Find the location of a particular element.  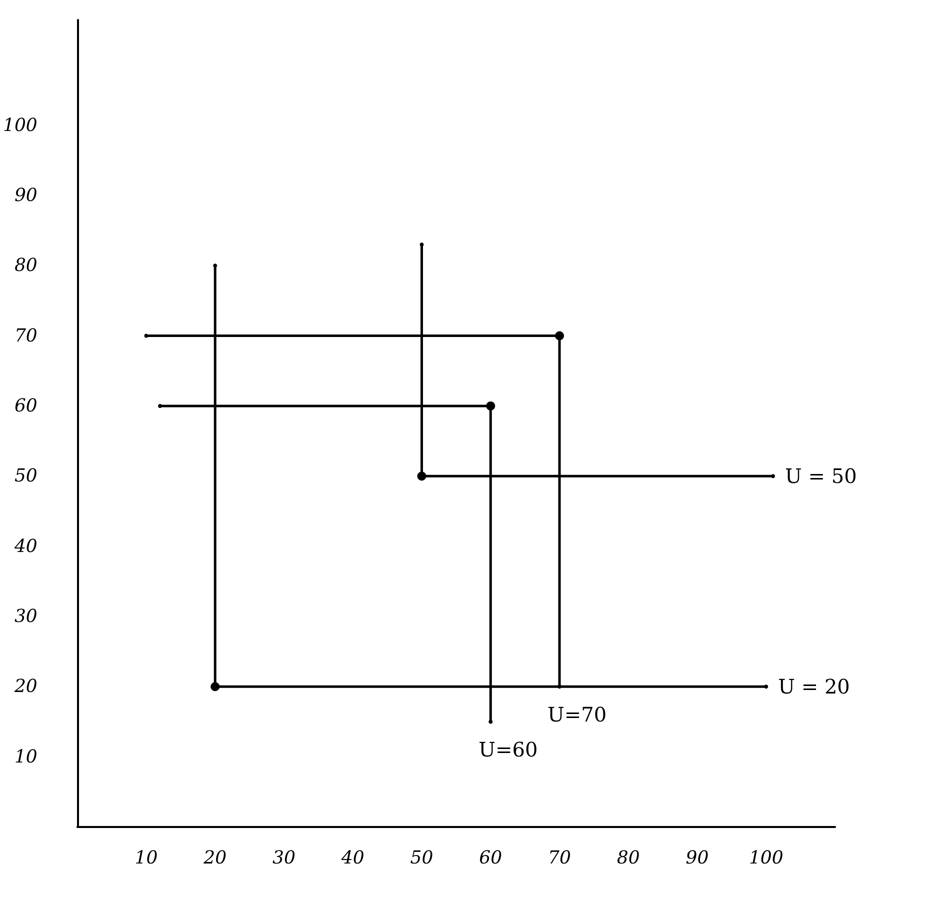

y-tick-label: 10 is located at coordinates (26, 757).